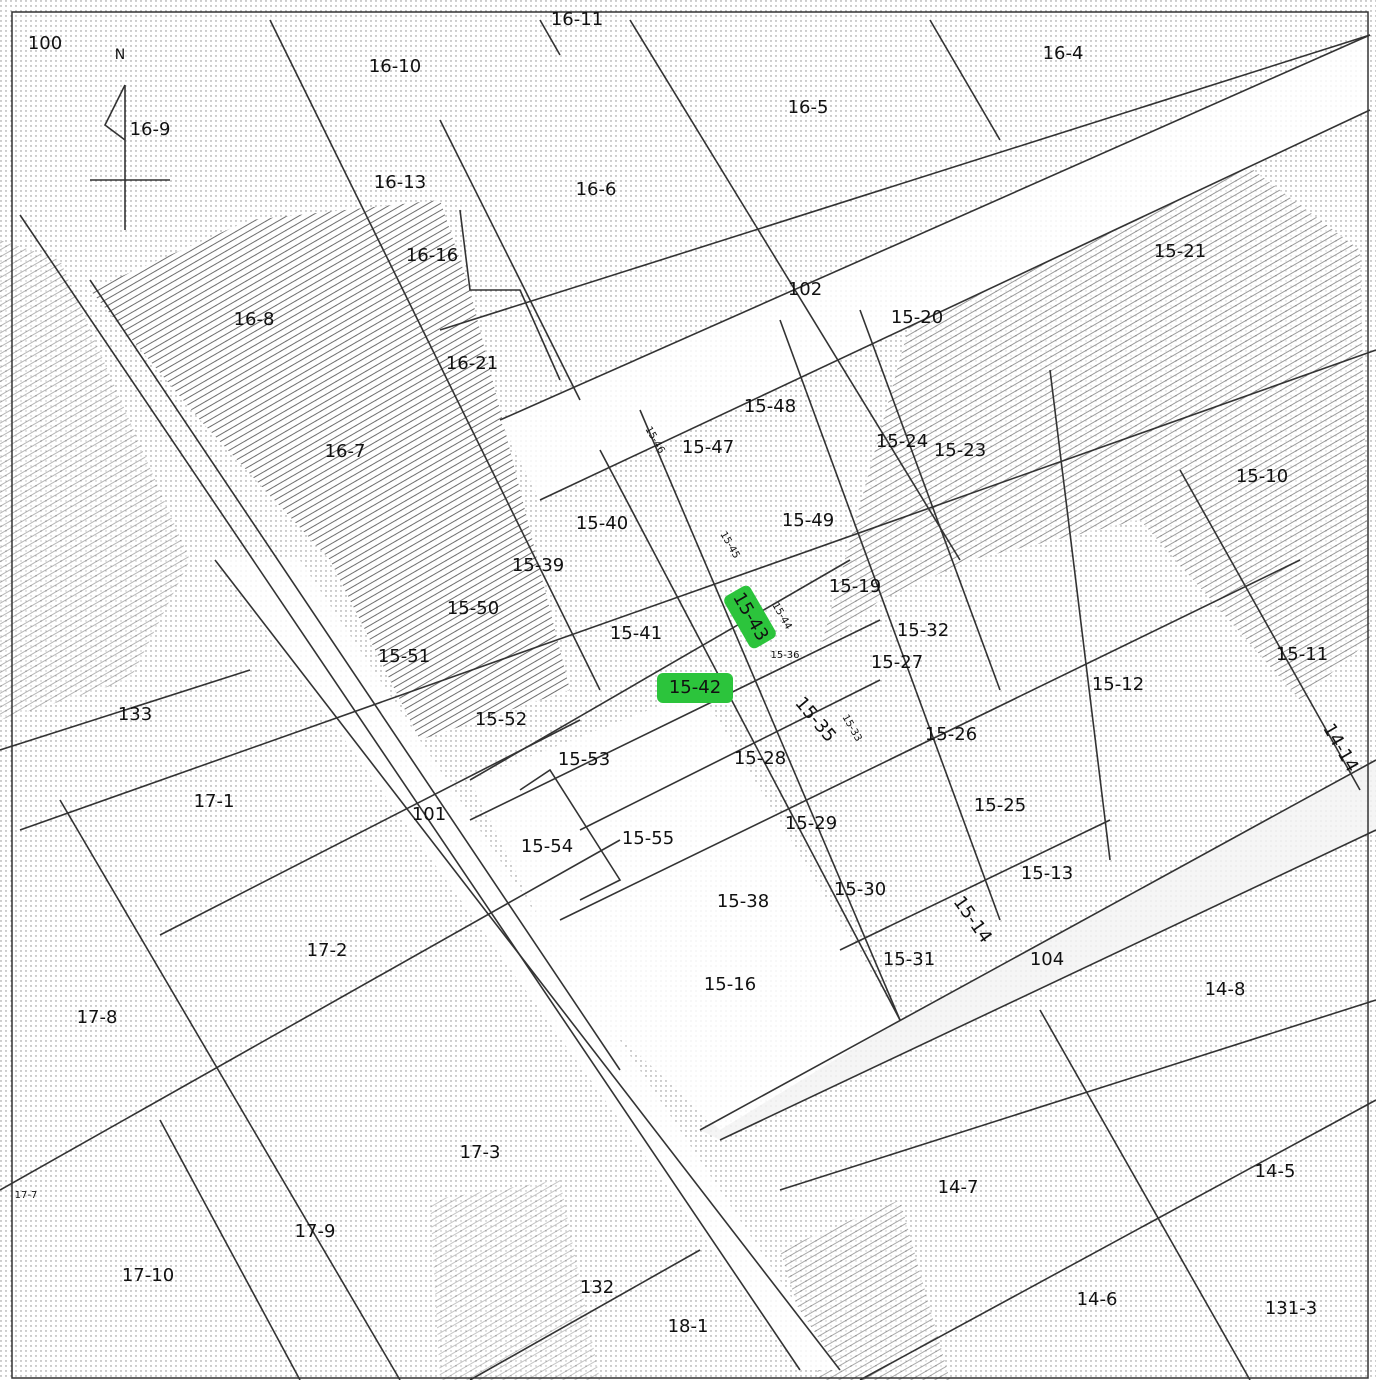 This screenshot has width=1376, height=1380. I want to click on parcel-label: 16-9, so click(150, 129).